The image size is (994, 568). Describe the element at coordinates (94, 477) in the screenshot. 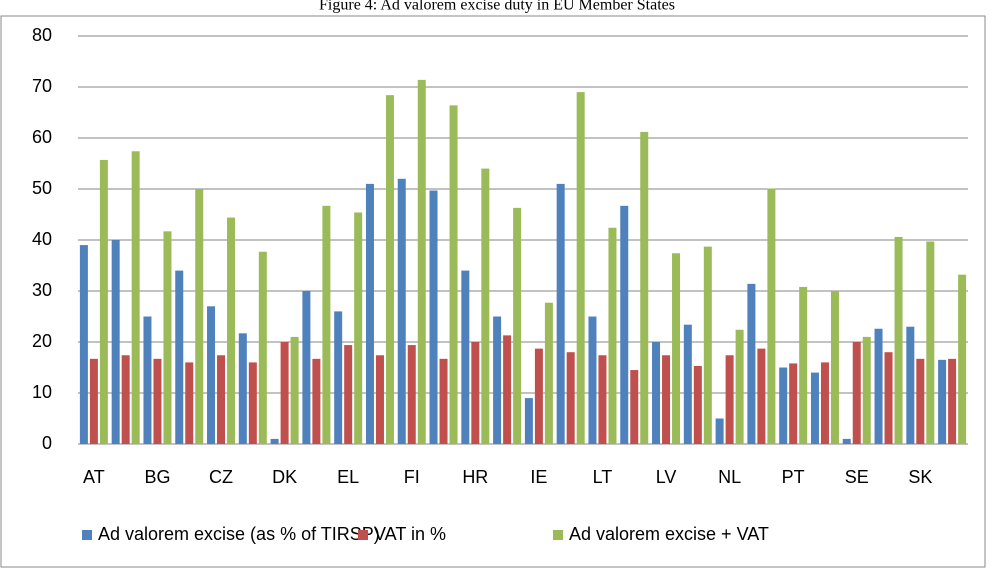

I see `x-tick-label: AT` at that location.